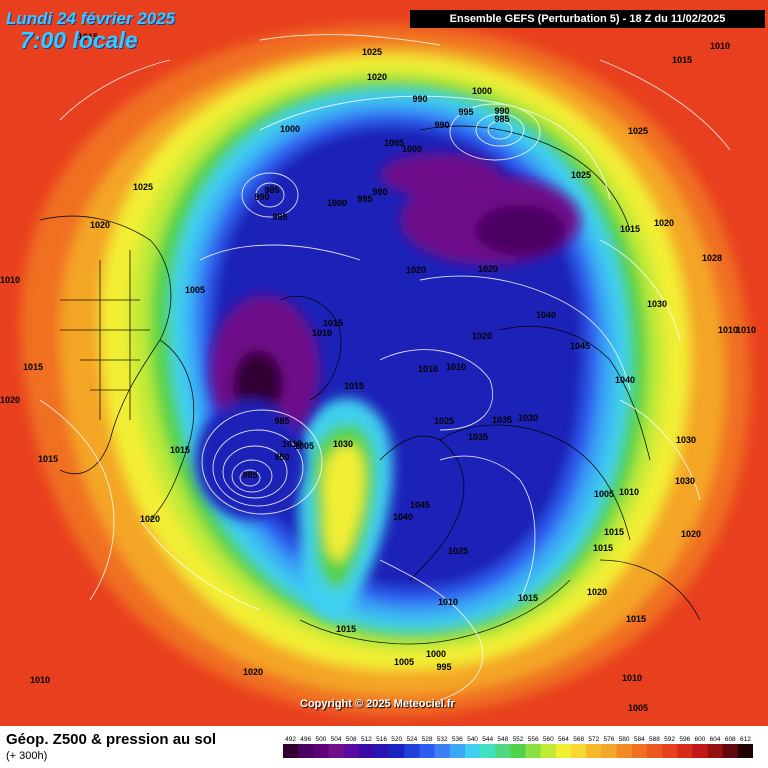 The width and height of the screenshot is (768, 768). I want to click on scale-value-label: 576, so click(609, 739).